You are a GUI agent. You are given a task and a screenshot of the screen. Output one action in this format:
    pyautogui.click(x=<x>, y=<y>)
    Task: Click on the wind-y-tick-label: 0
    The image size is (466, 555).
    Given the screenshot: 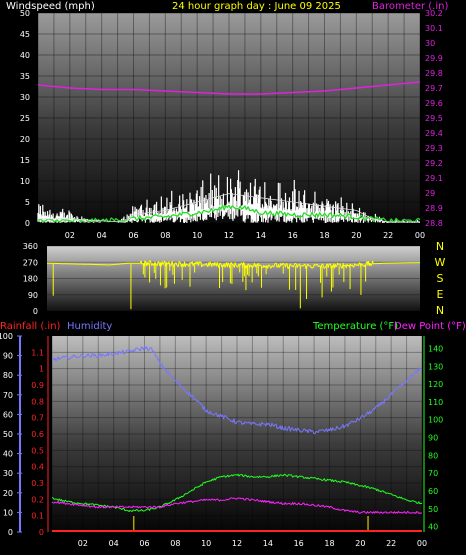 What is the action you would take?
    pyautogui.click(x=27, y=223)
    